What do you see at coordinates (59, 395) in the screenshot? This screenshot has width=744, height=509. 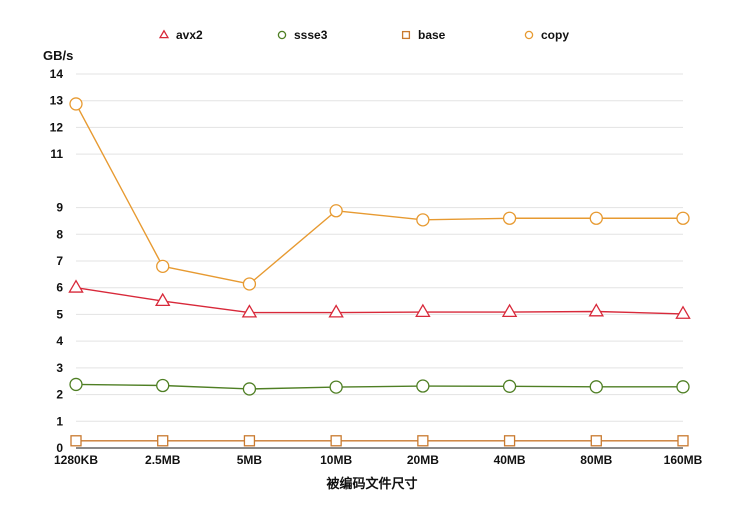 I see `y-tick-label: 2` at bounding box center [59, 395].